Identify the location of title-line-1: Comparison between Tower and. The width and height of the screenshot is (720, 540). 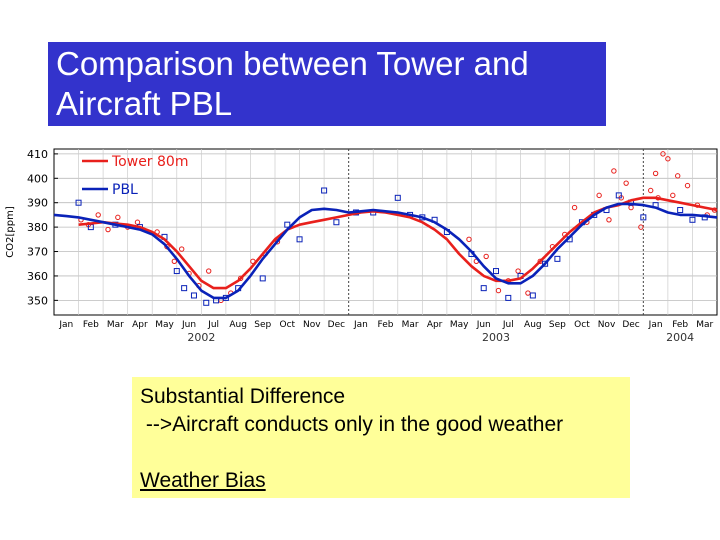
(292, 63).